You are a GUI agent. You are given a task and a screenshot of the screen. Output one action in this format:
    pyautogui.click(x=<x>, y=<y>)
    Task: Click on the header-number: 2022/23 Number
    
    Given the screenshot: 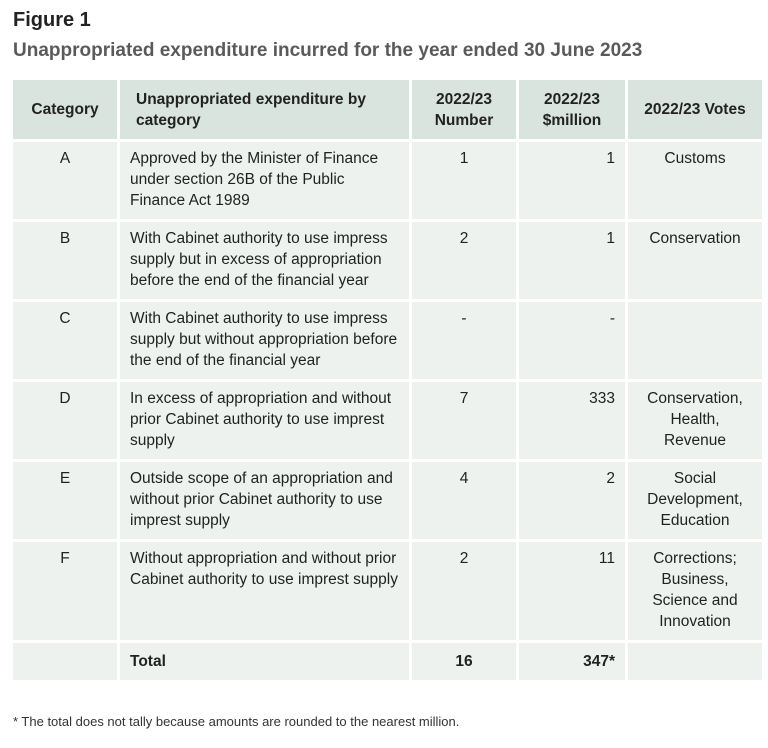 What is the action you would take?
    pyautogui.click(x=464, y=109)
    